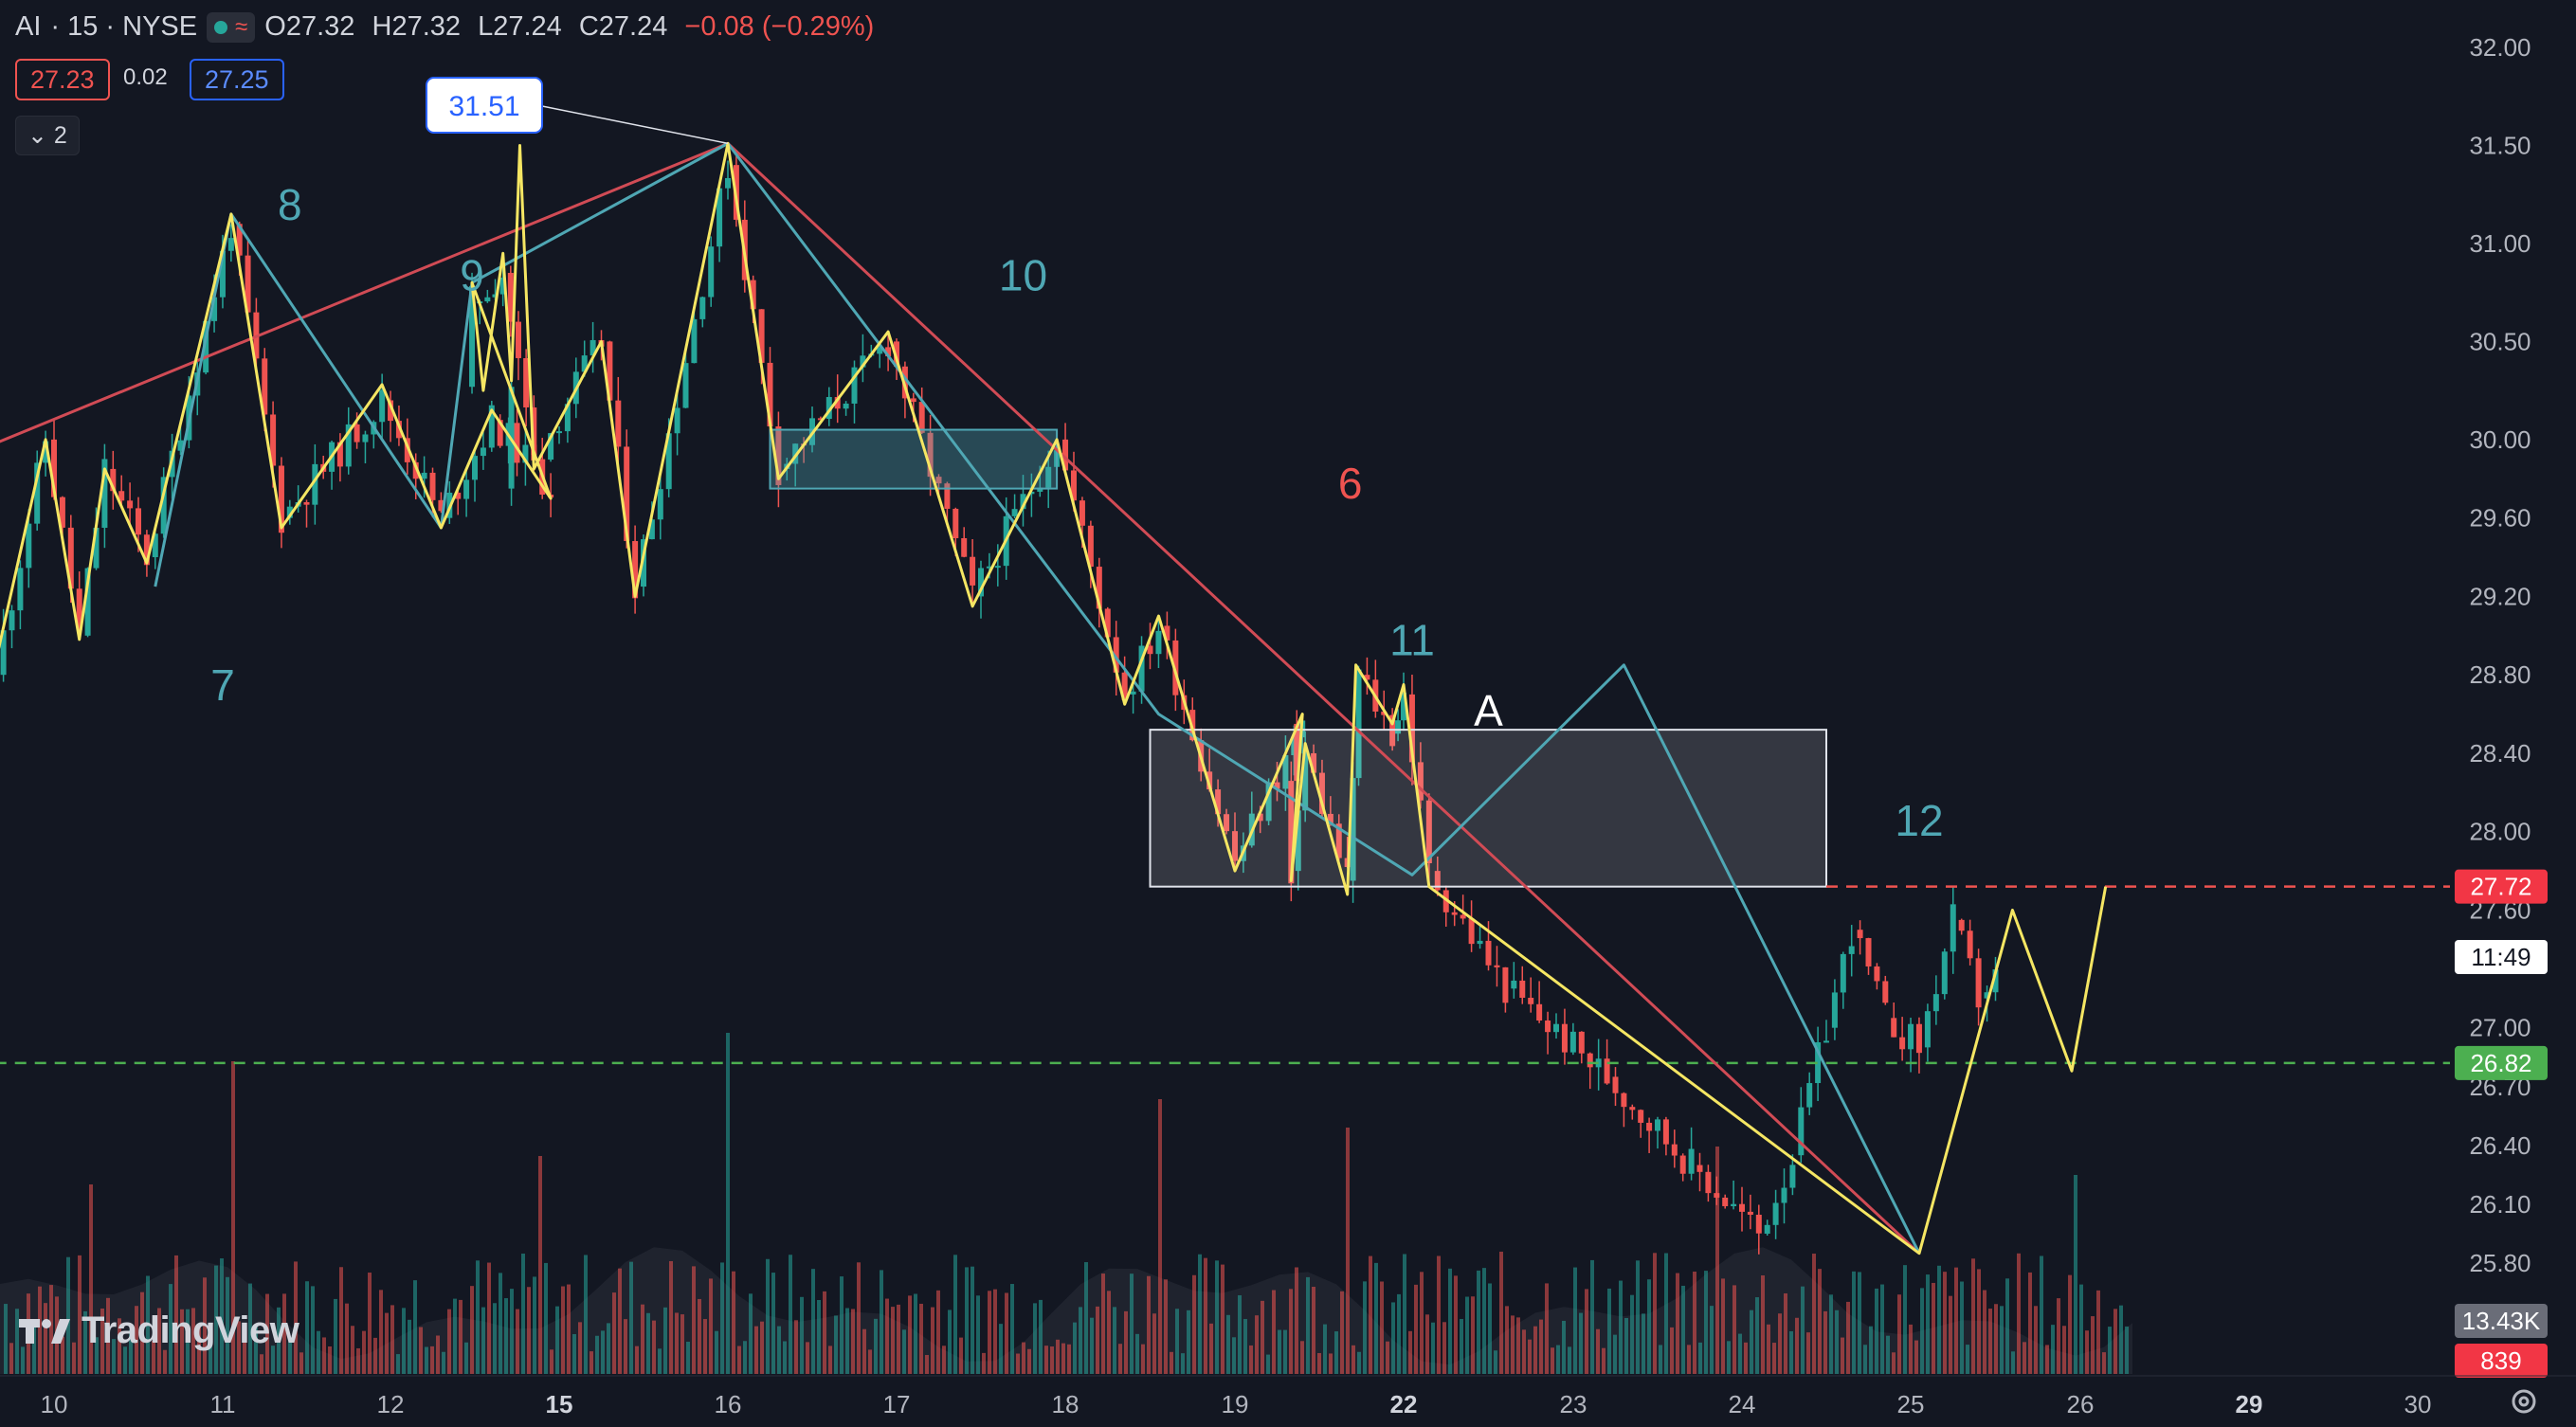  Describe the element at coordinates (28, 27) in the screenshot. I see `symbol-name: AI` at that location.